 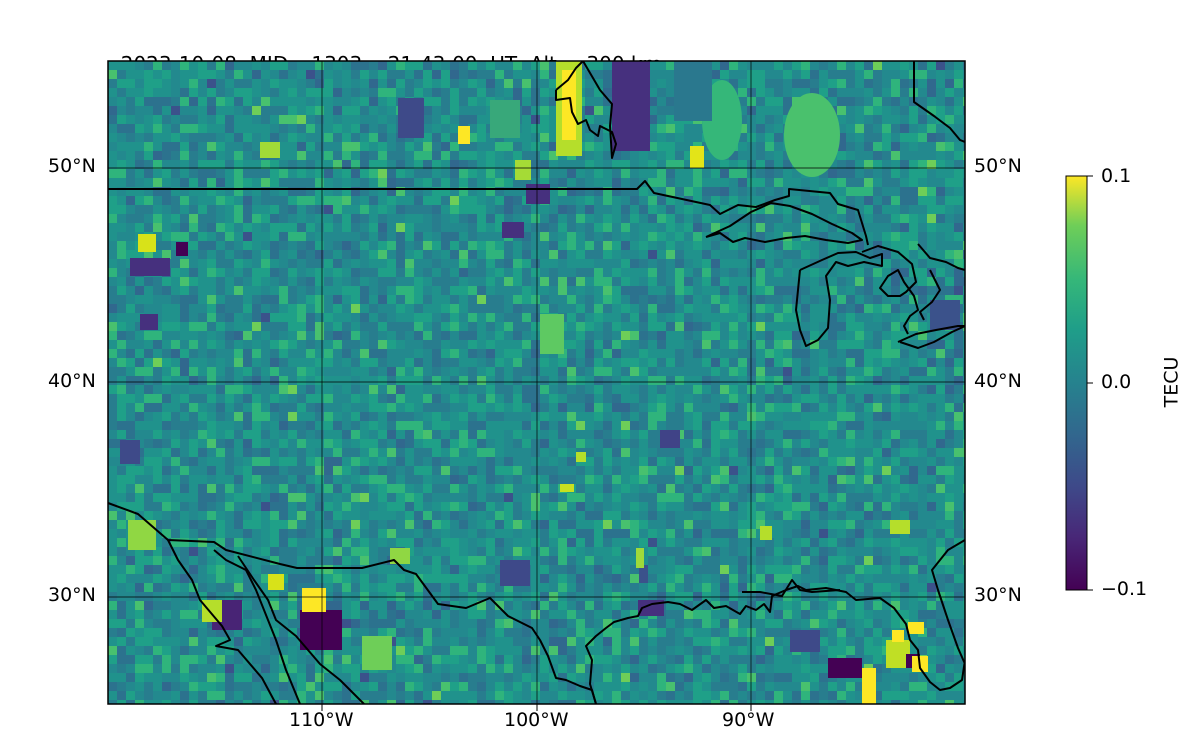 I want to click on lat-label-40n-right: 40°N, so click(x=998, y=381).